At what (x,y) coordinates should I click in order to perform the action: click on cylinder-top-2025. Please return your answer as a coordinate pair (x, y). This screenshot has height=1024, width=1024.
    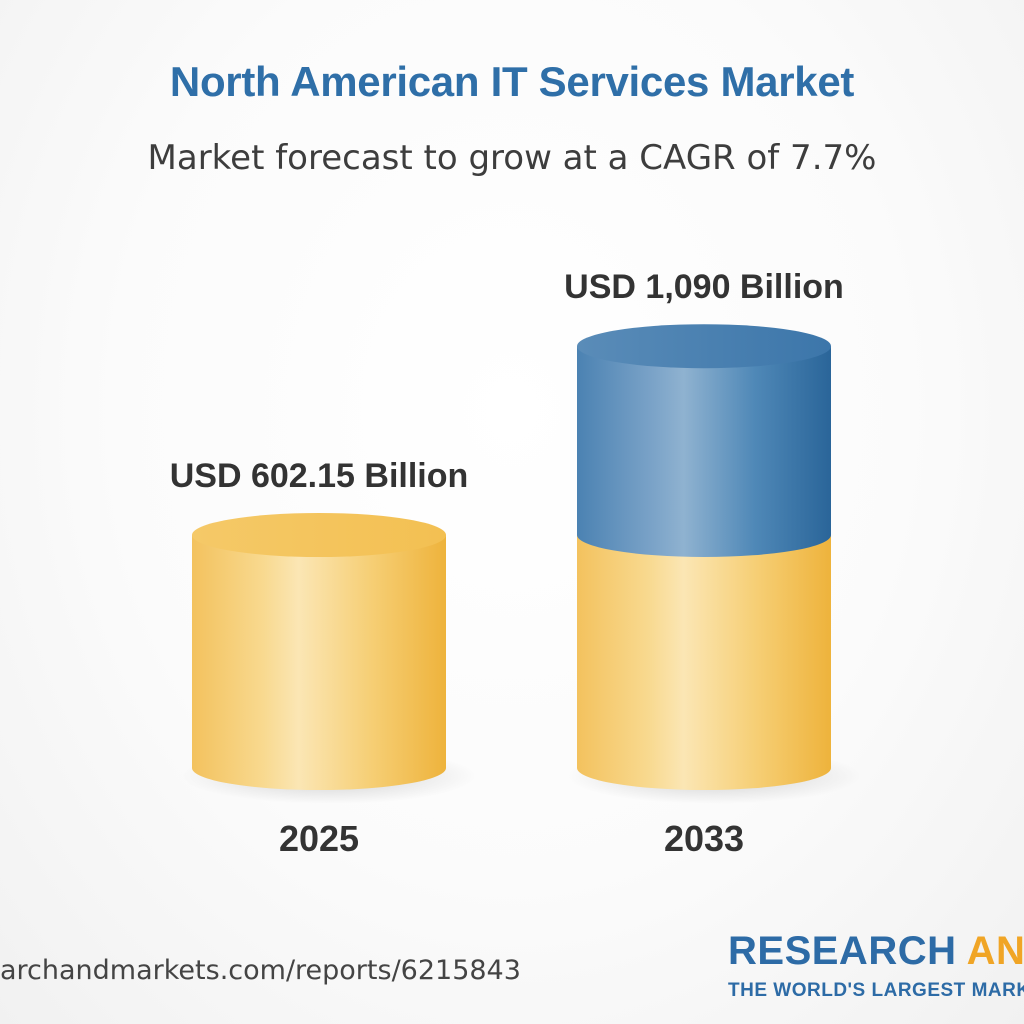
    Looking at the image, I should click on (319, 535).